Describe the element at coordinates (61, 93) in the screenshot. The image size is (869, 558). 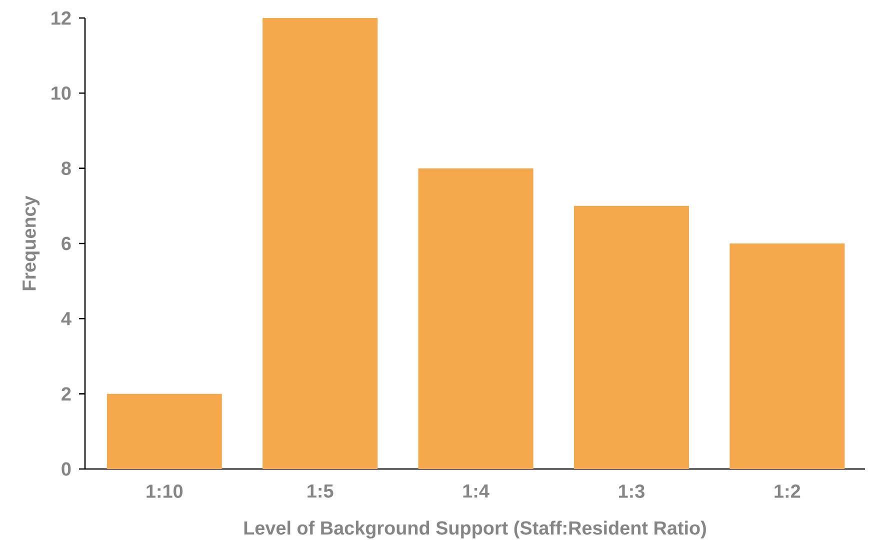
I see `y-tick-label: 10` at that location.